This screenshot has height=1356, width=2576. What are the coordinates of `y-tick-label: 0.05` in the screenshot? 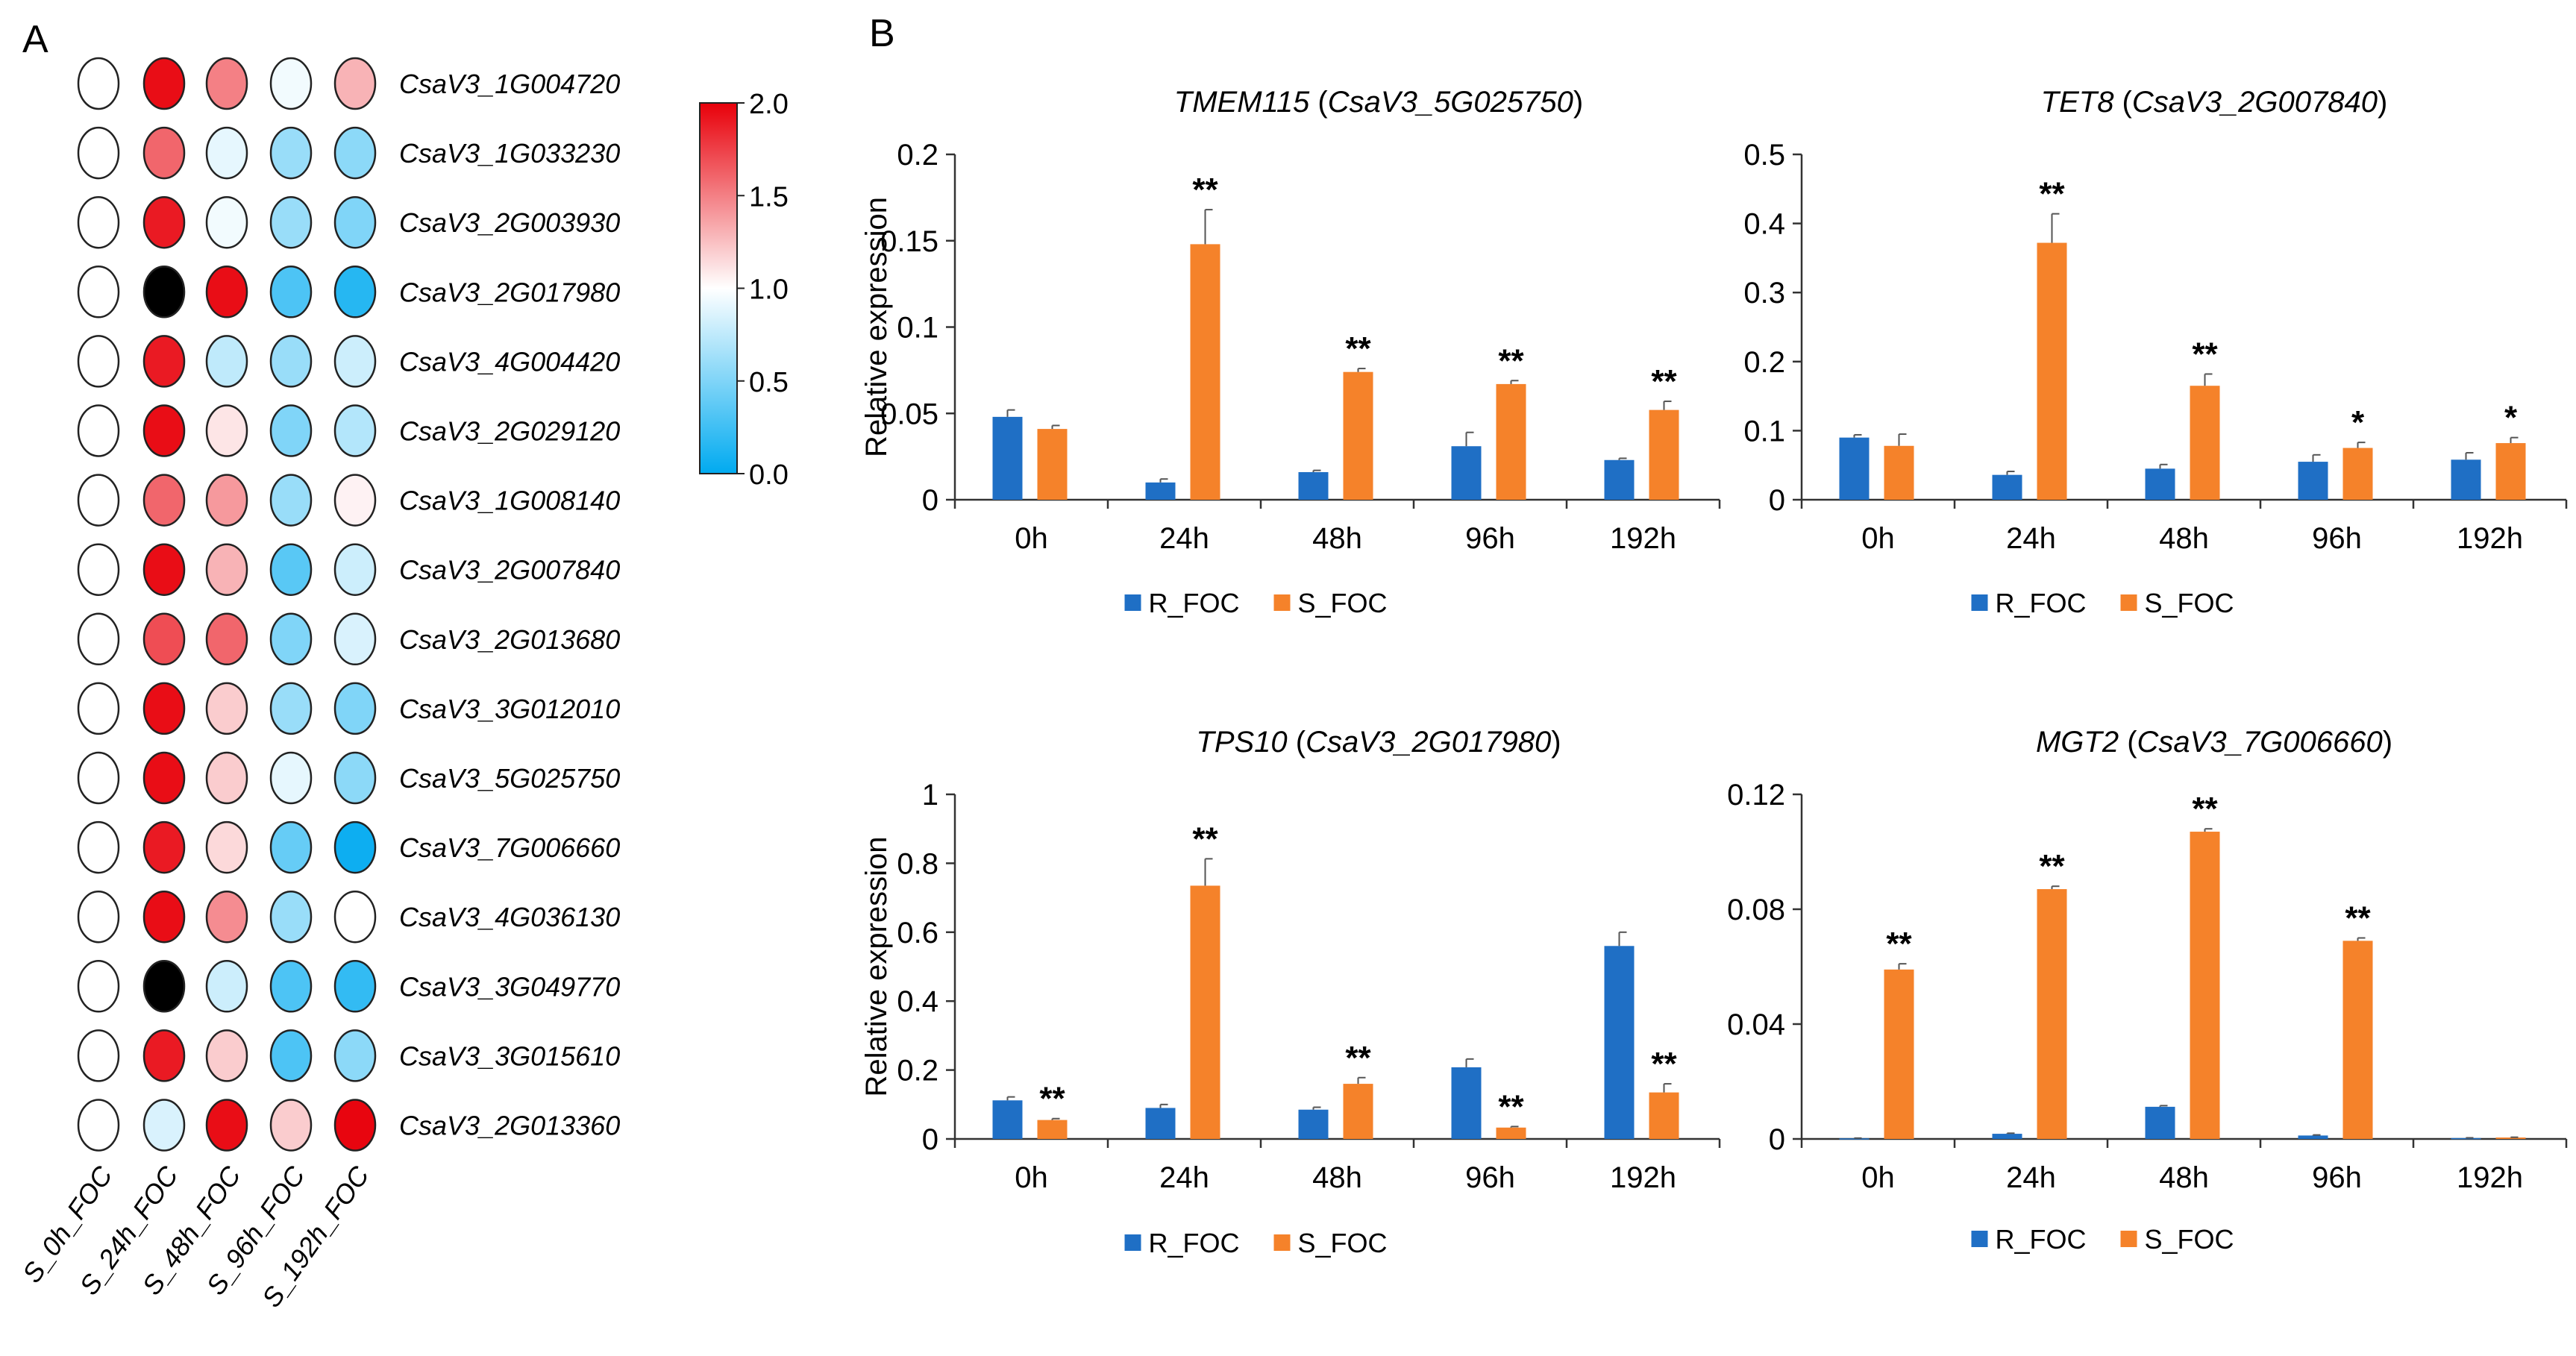 It's located at (909, 414).